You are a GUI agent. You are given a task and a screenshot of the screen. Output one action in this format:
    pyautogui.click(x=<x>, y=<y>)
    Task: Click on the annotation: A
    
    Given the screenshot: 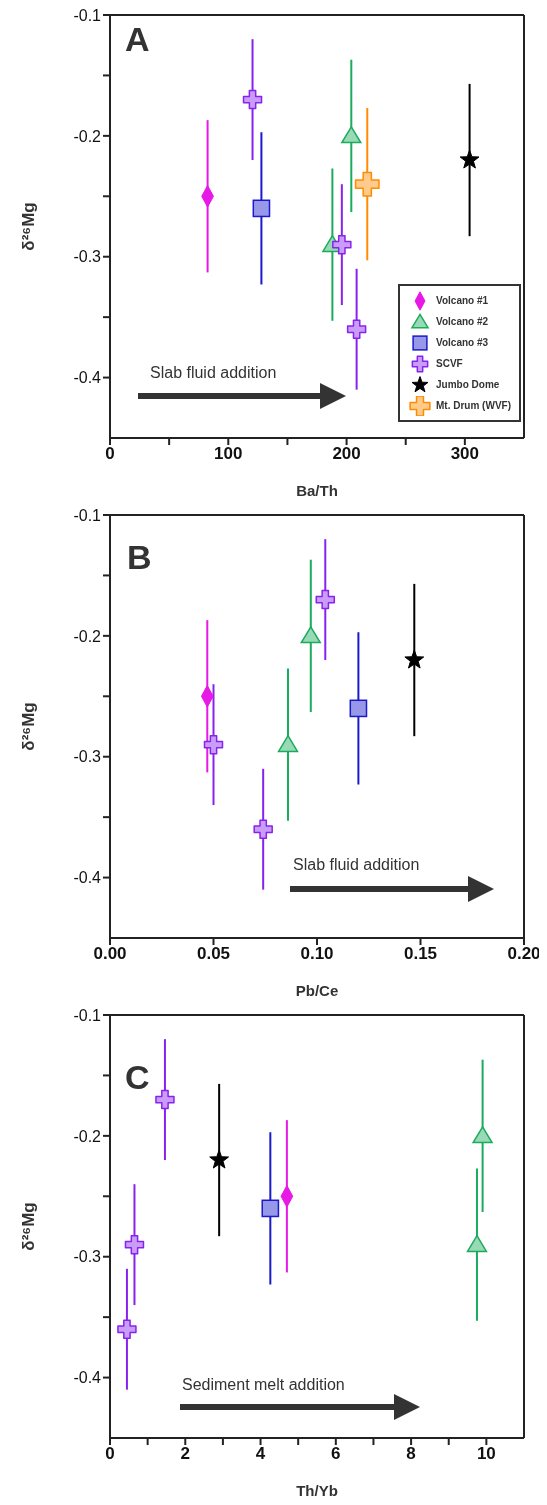 What is the action you would take?
    pyautogui.click(x=137, y=39)
    